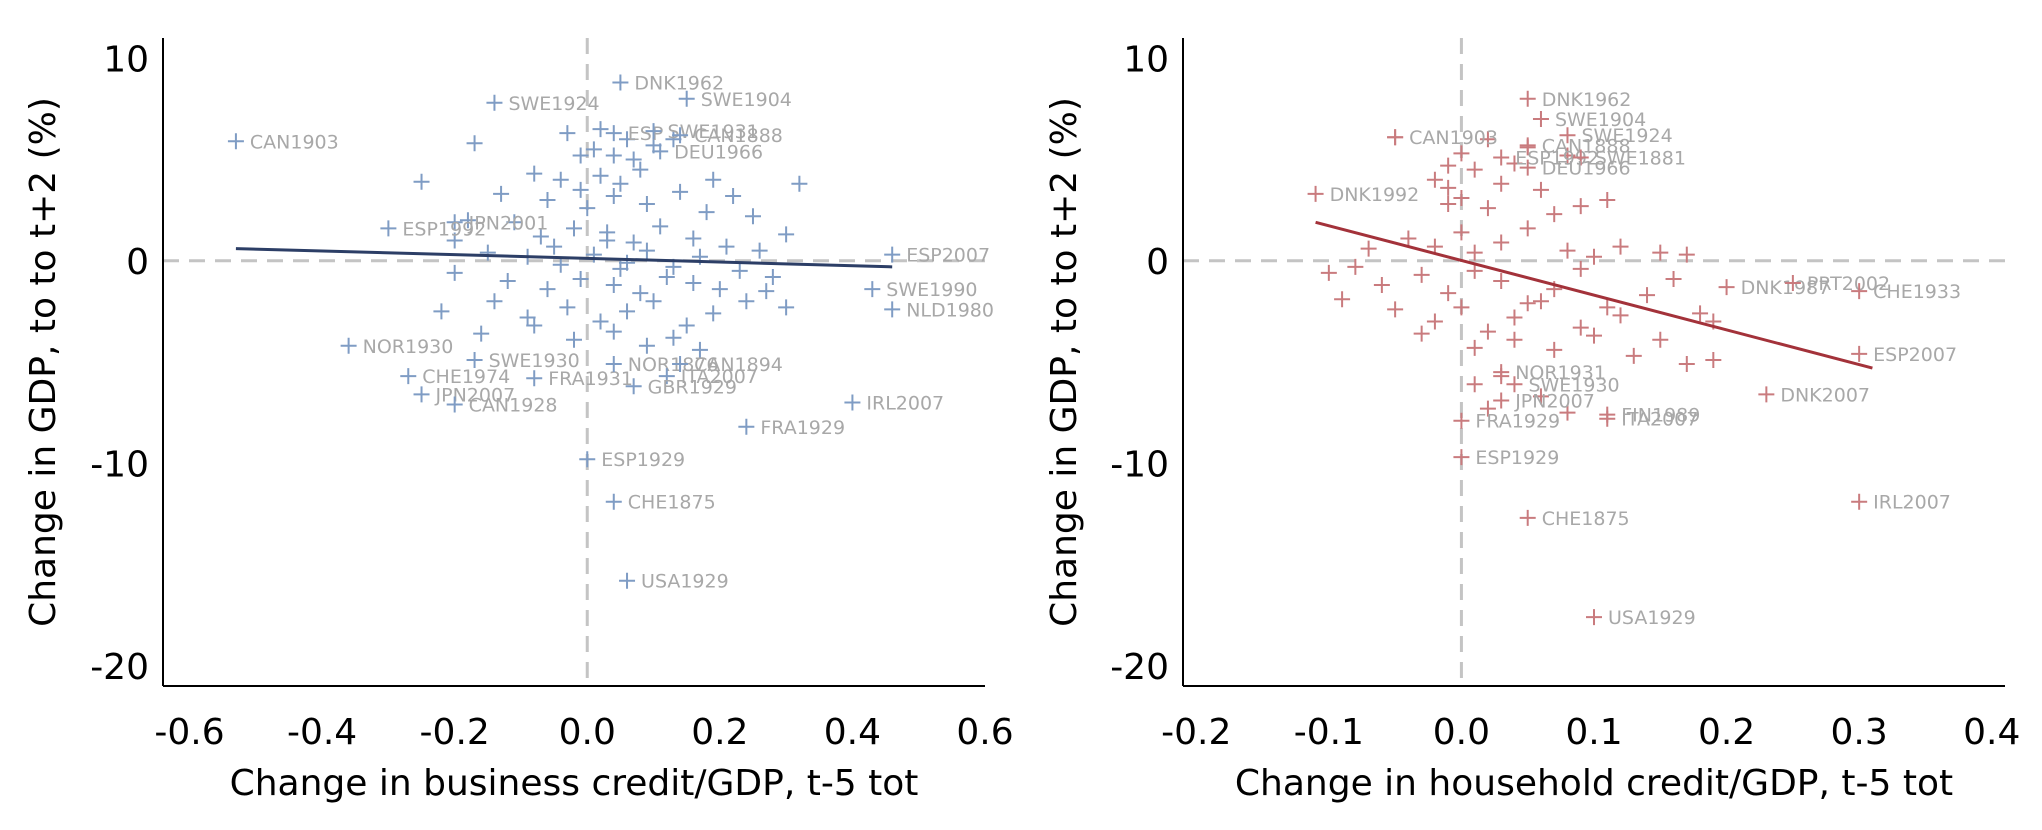 The height and width of the screenshot is (830, 2042). Describe the element at coordinates (1594, 295) in the screenshot. I see `fit-line` at that location.